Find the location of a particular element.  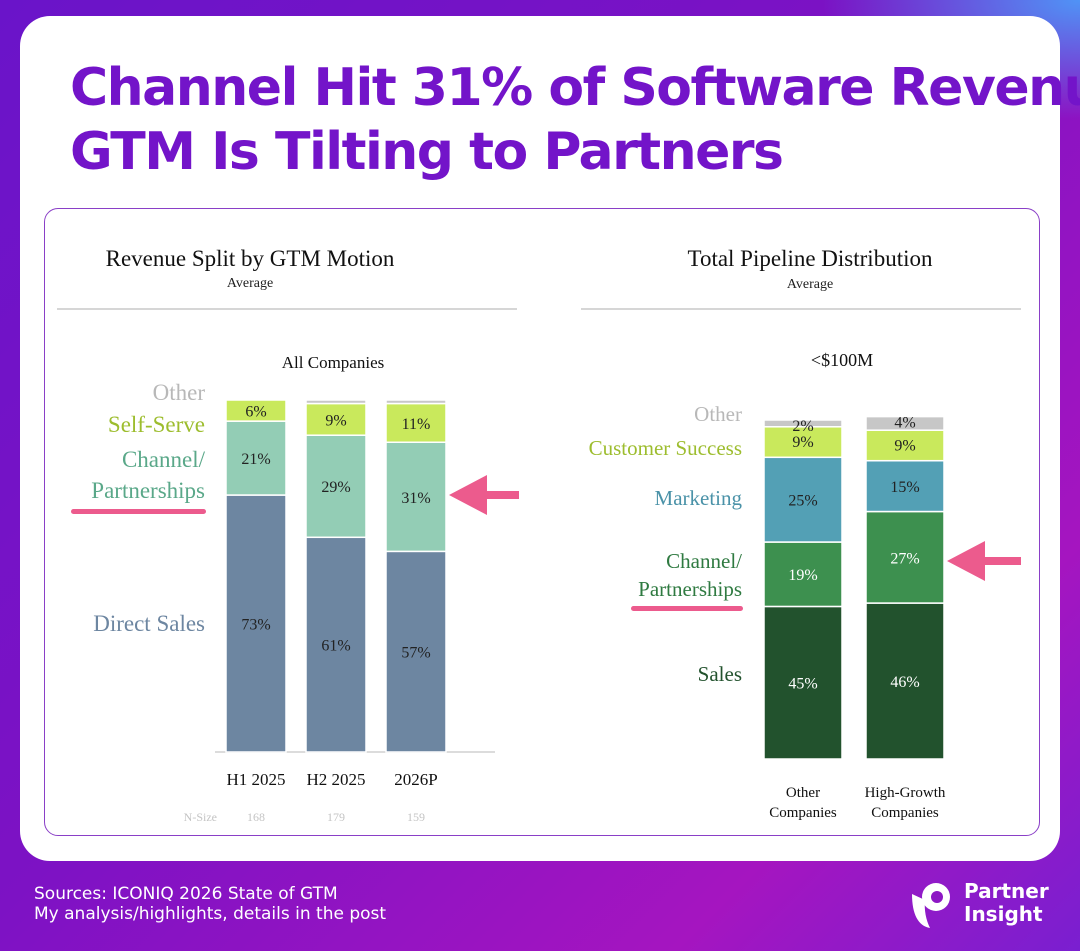

headline-line-2: GTM Is Tilting to Partners is located at coordinates (427, 152).